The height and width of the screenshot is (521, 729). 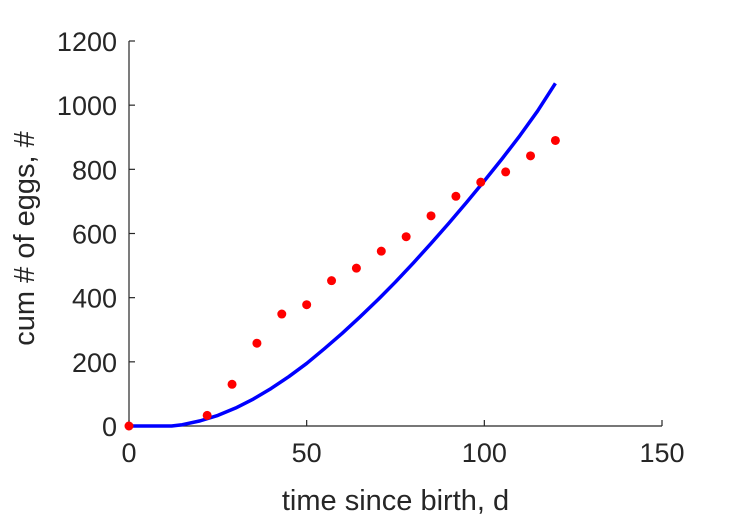 What do you see at coordinates (94, 299) in the screenshot?
I see `y-tick-label: 400` at bounding box center [94, 299].